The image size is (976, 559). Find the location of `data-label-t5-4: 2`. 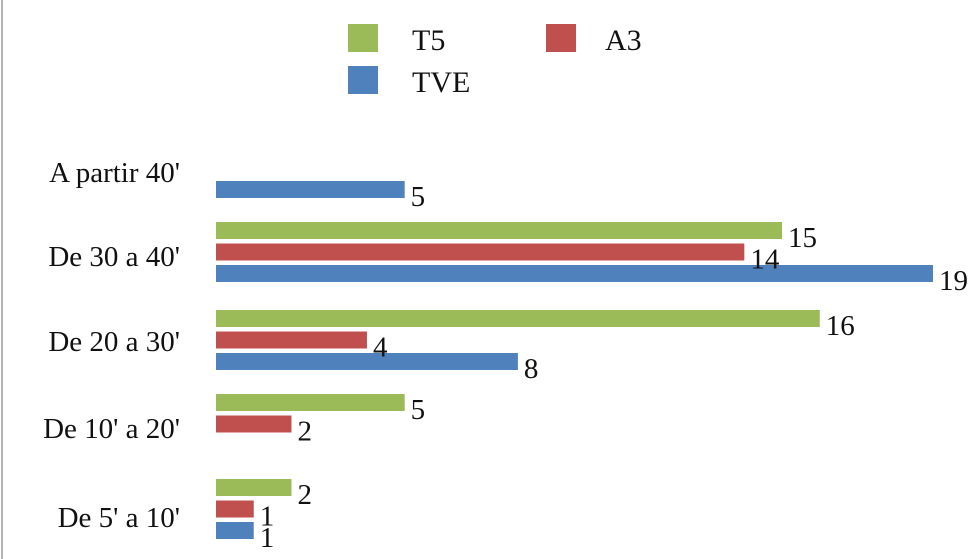

data-label-t5-4: 2 is located at coordinates (304, 495).